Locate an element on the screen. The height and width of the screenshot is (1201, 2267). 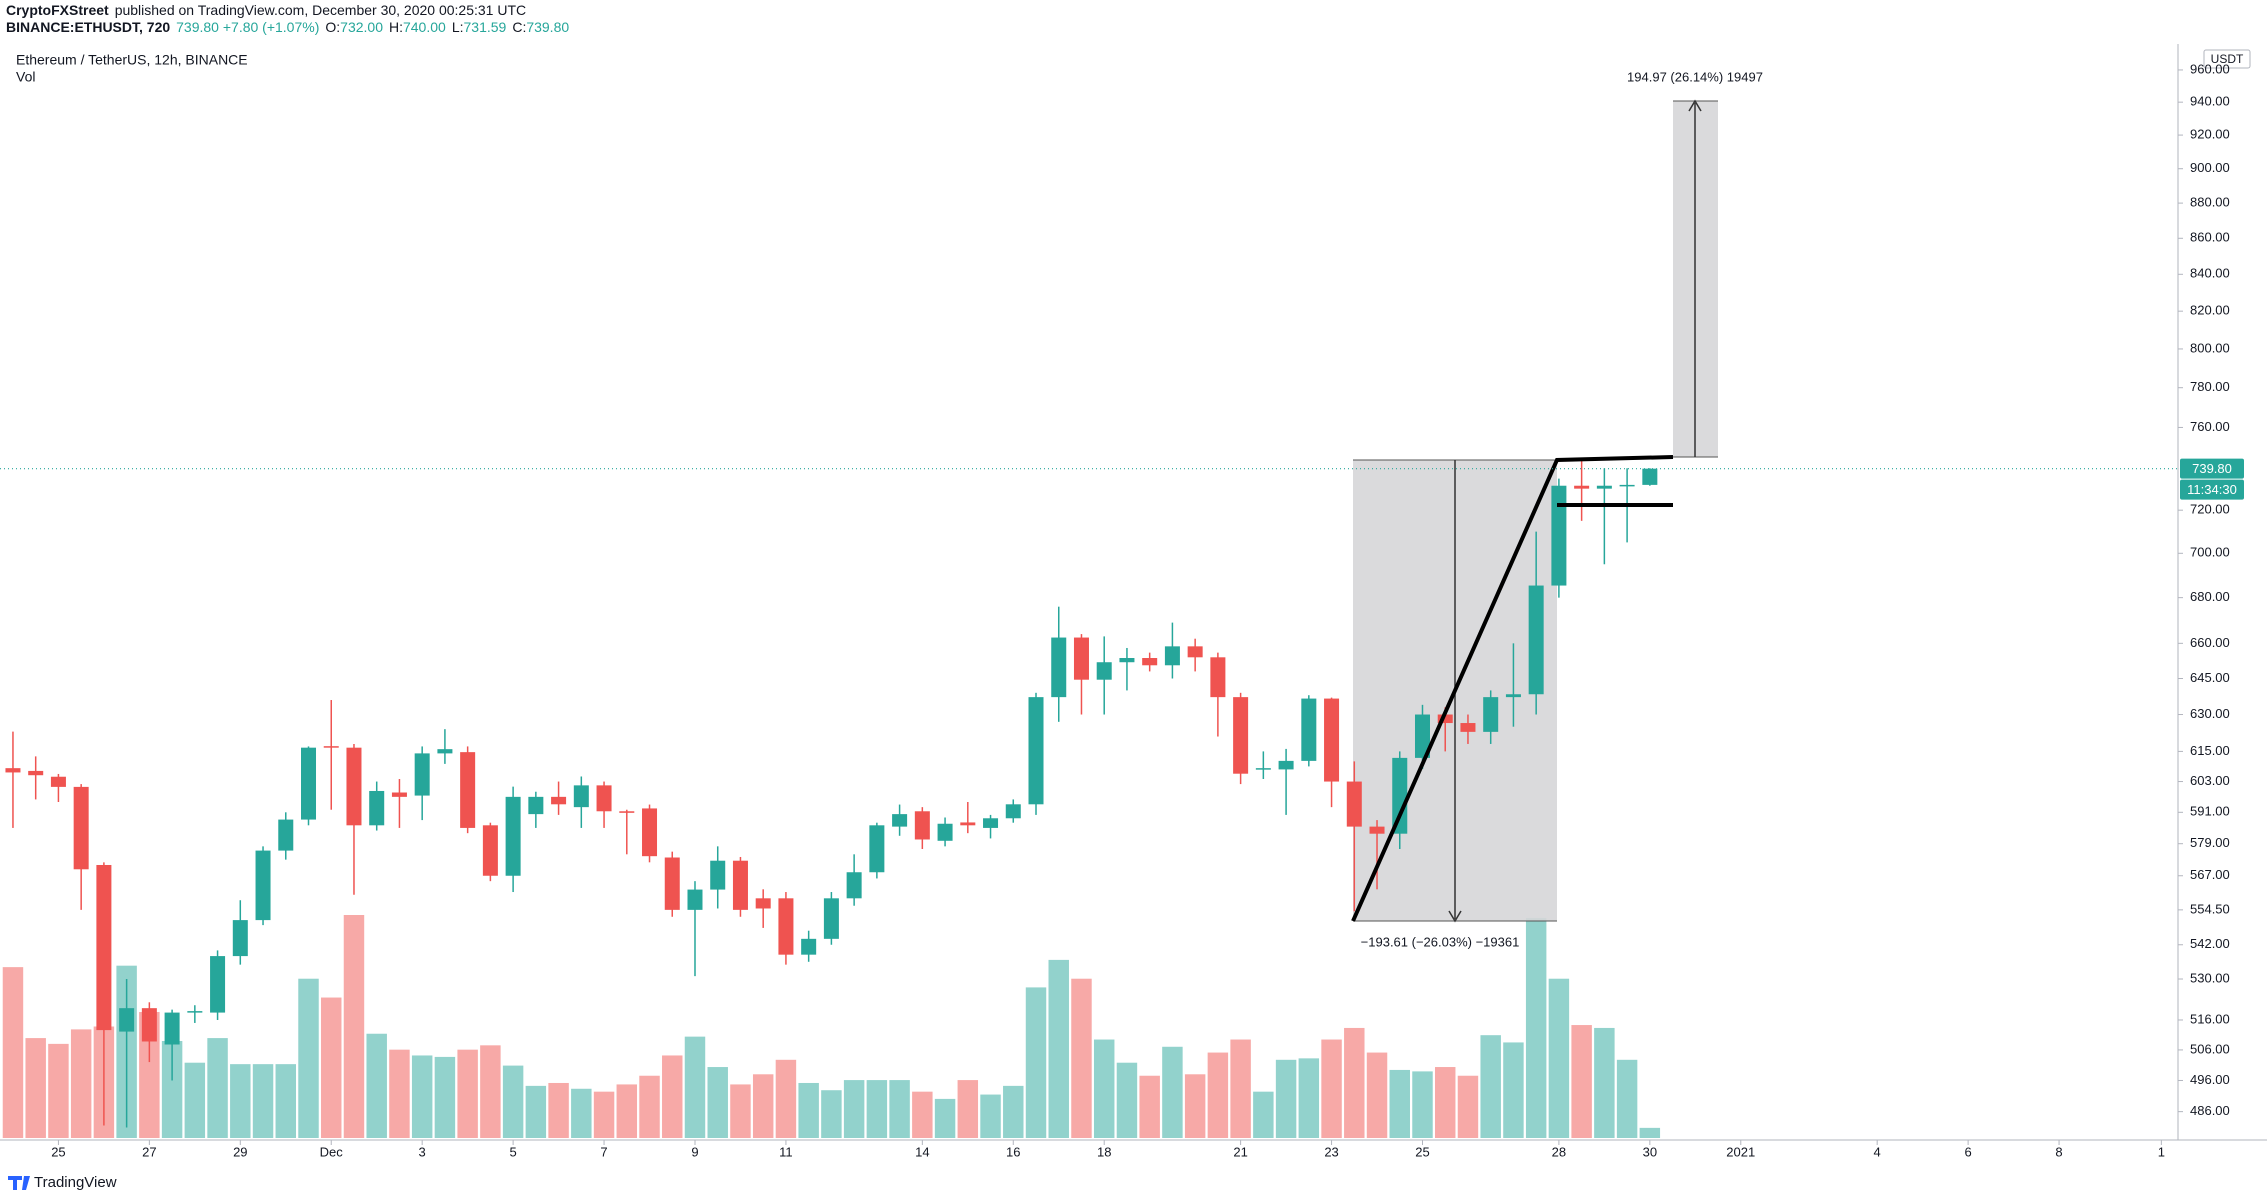
y-tick-label: 645.00 is located at coordinates (2210, 677).